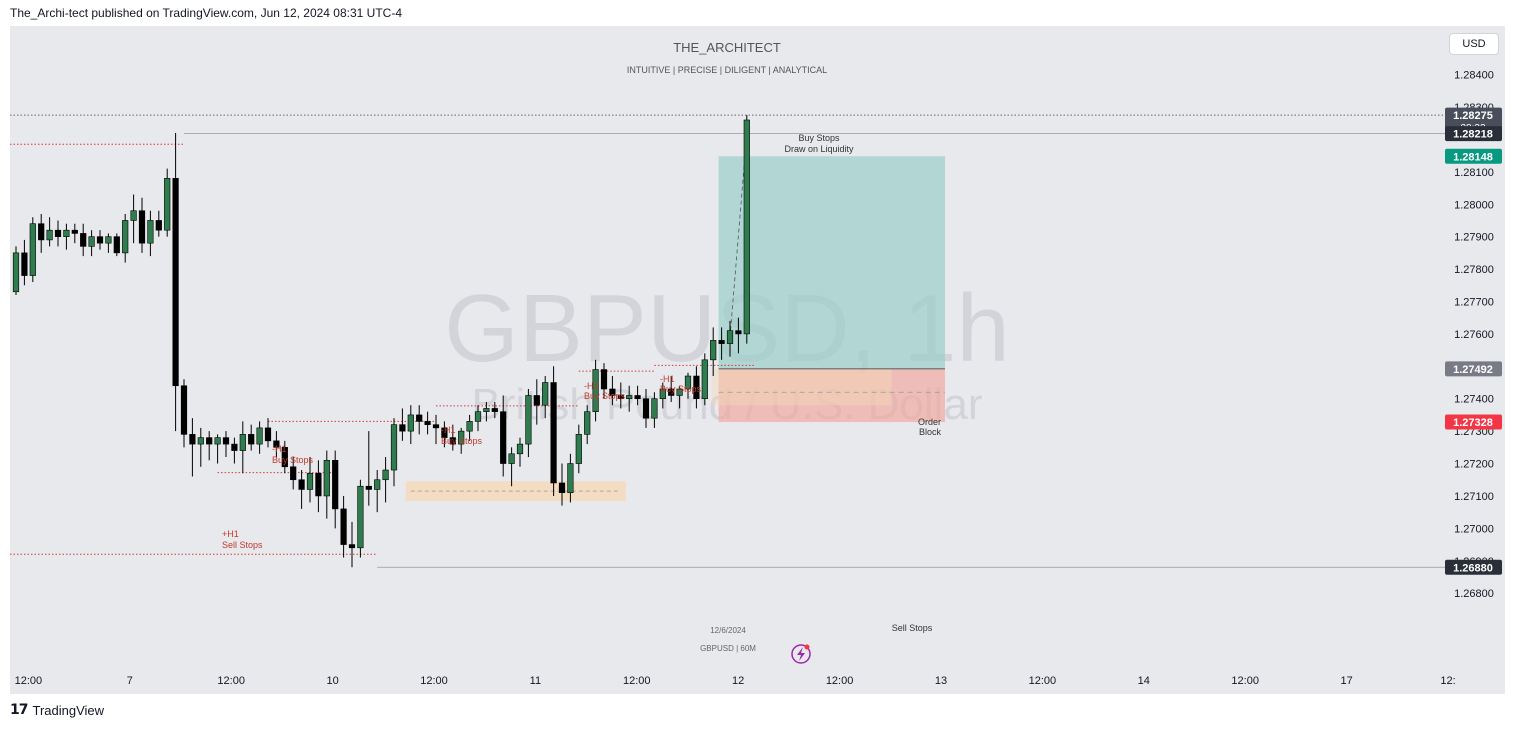  Describe the element at coordinates (1346, 681) in the screenshot. I see `time-tick-label: 17` at that location.